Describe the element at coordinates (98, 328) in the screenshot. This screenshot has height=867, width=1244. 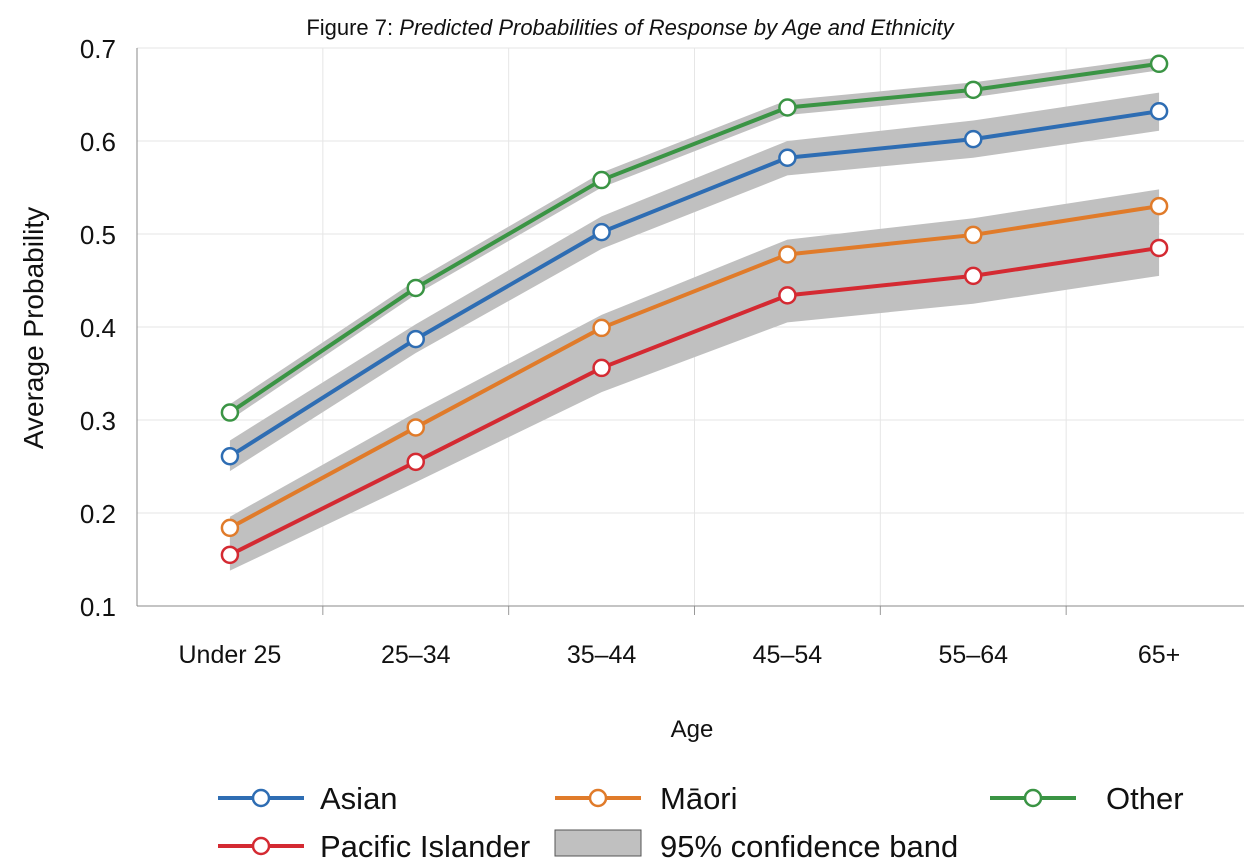
I see `y-tick-label: 0.4` at that location.